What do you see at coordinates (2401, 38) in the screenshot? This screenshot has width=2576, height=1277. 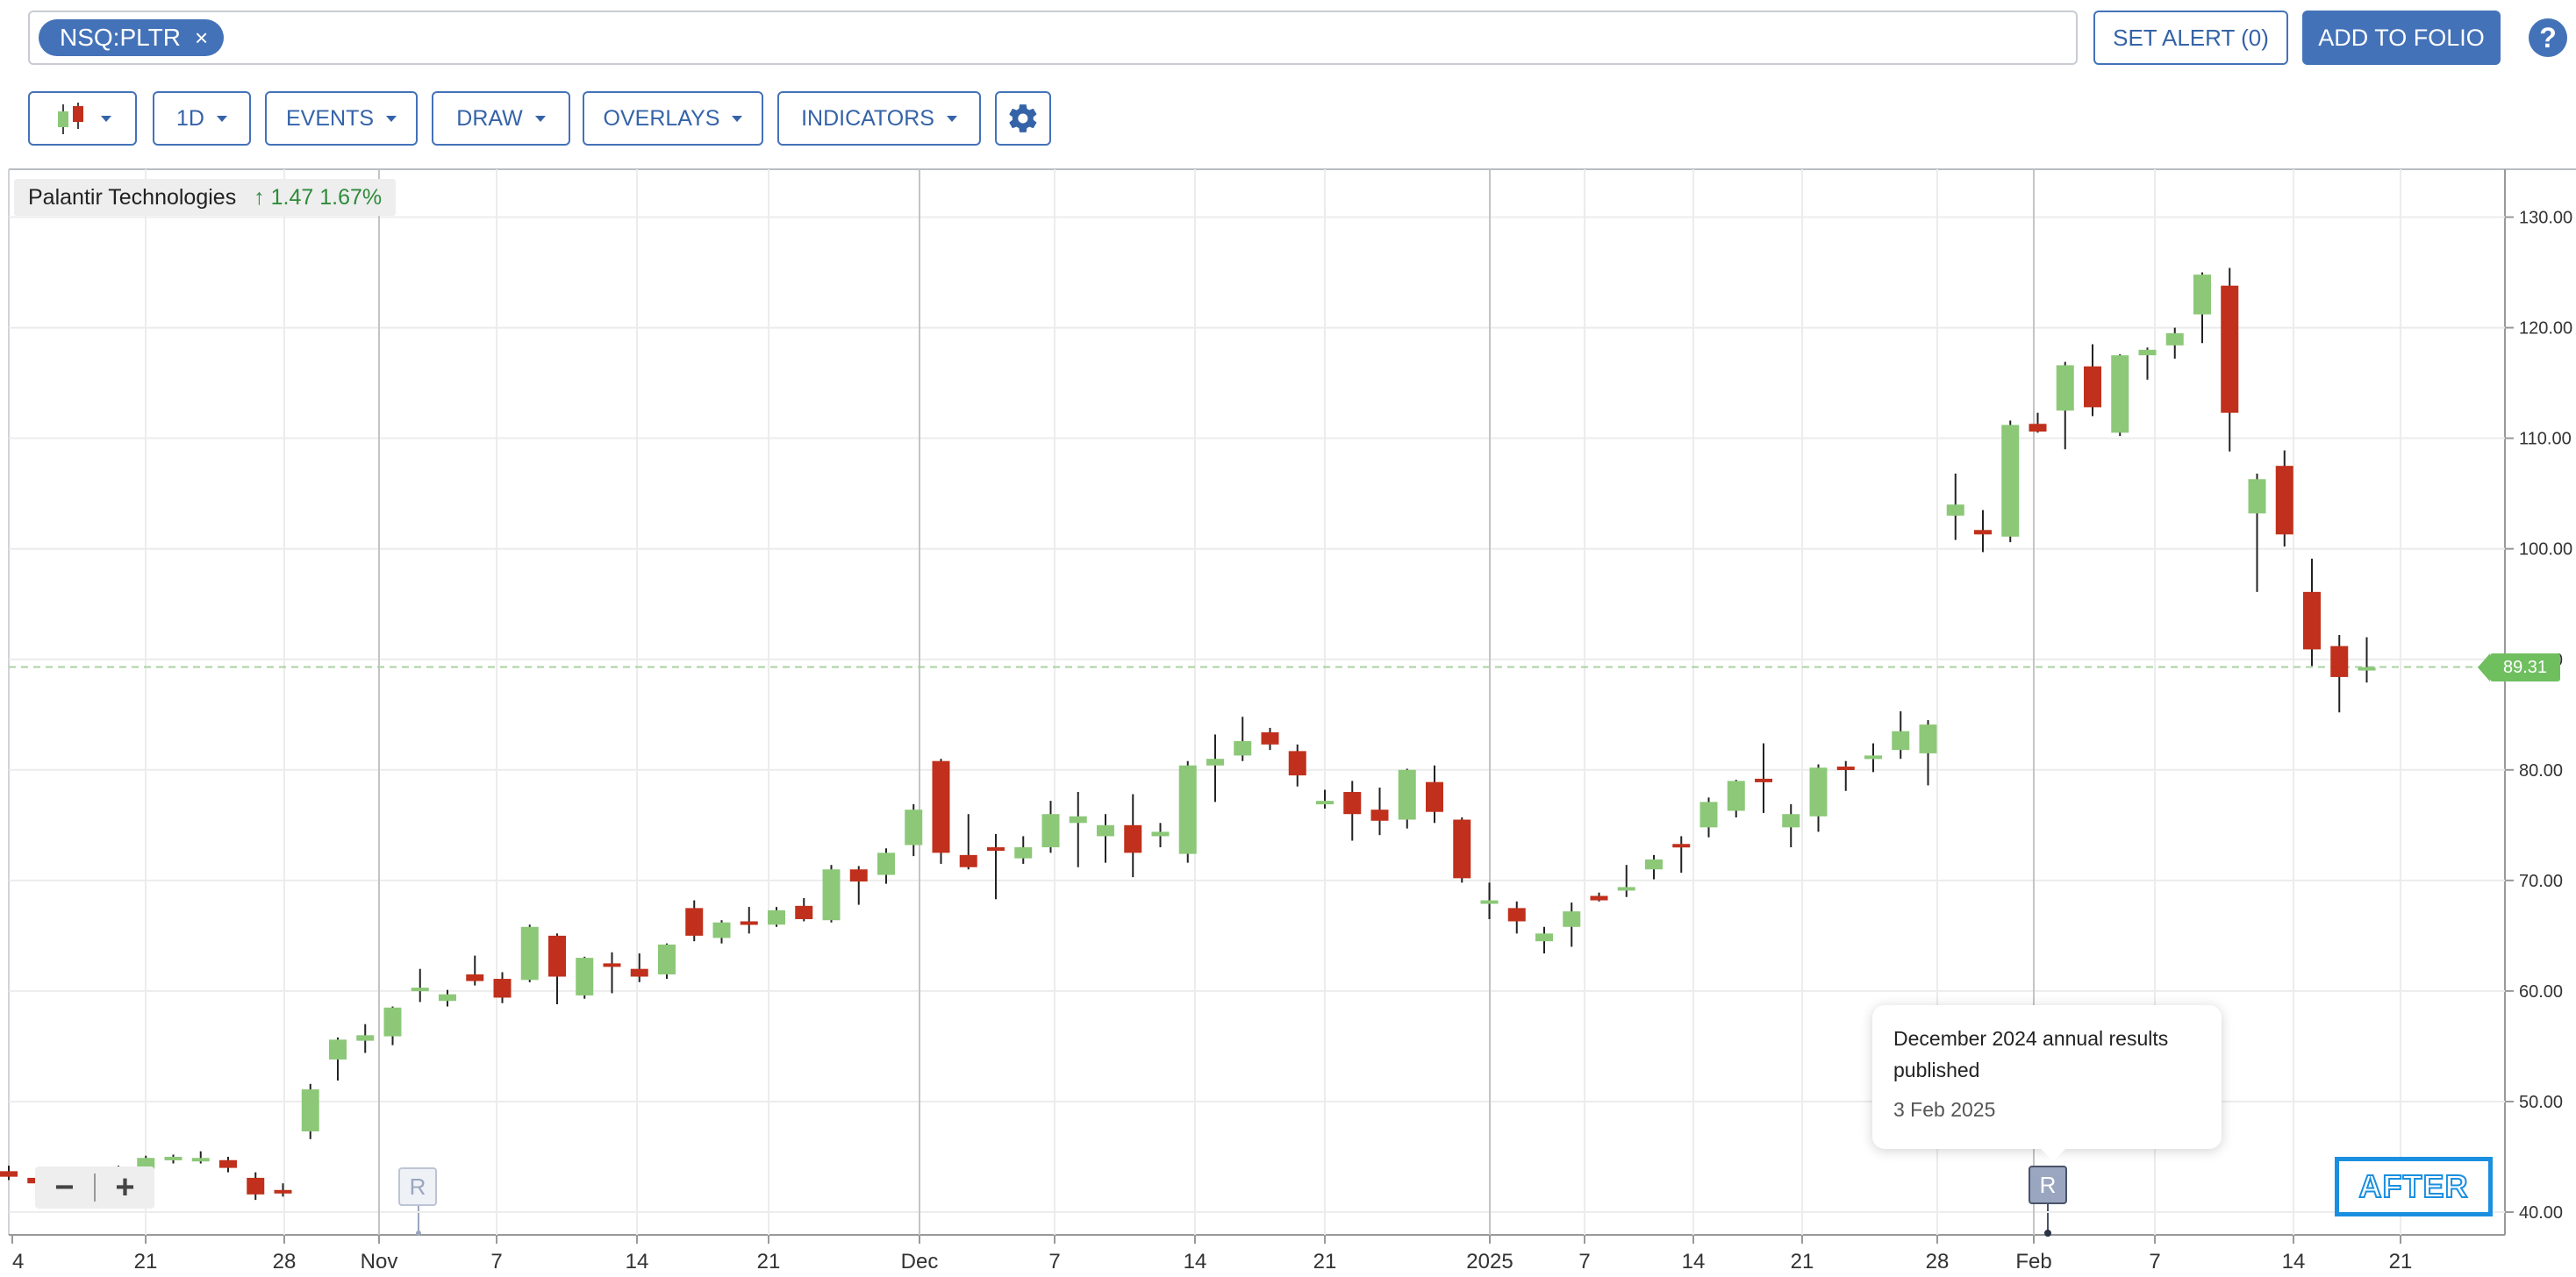 I see `add-to-folio-button: ADD TO FOLIO` at bounding box center [2401, 38].